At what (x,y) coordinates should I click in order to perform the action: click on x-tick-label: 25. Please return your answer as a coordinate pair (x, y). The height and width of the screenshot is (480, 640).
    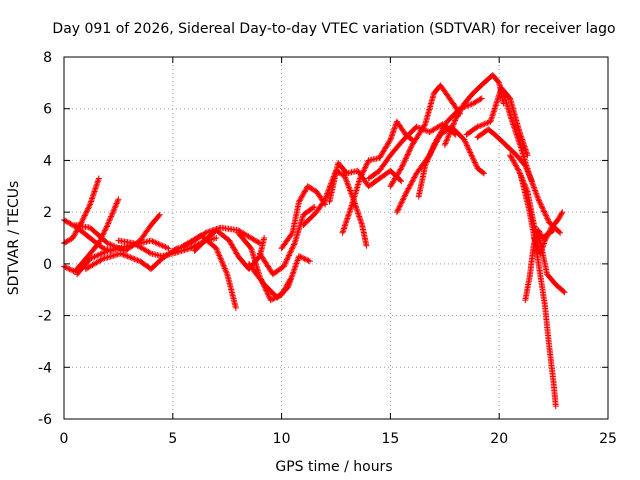
    Looking at the image, I should click on (608, 439).